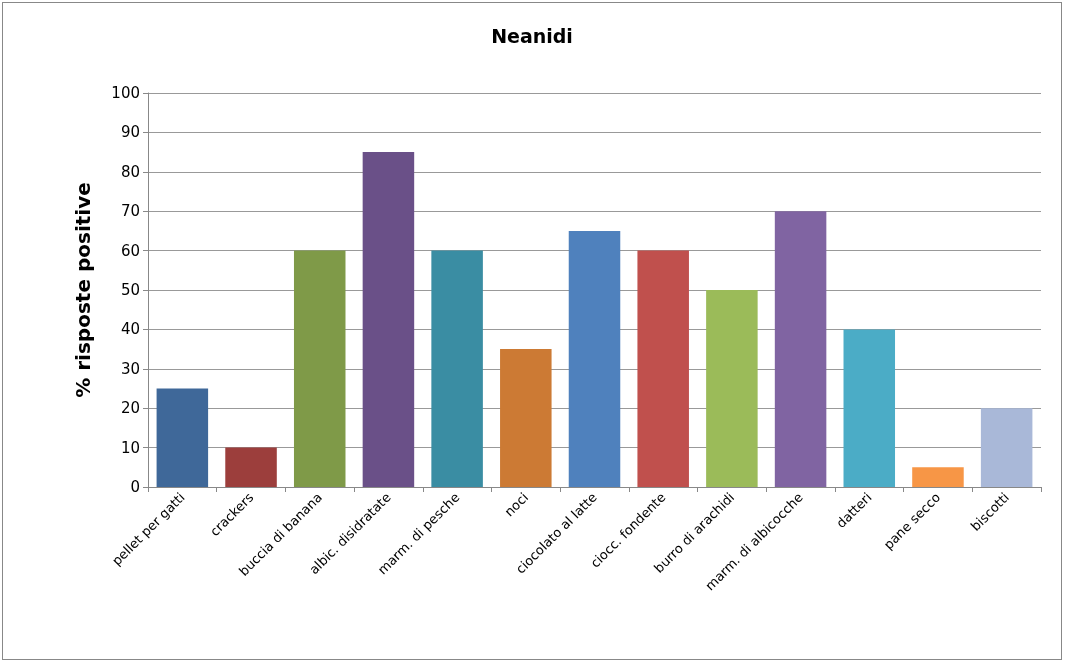  What do you see at coordinates (130, 290) in the screenshot?
I see `y-tick-label: 50` at bounding box center [130, 290].